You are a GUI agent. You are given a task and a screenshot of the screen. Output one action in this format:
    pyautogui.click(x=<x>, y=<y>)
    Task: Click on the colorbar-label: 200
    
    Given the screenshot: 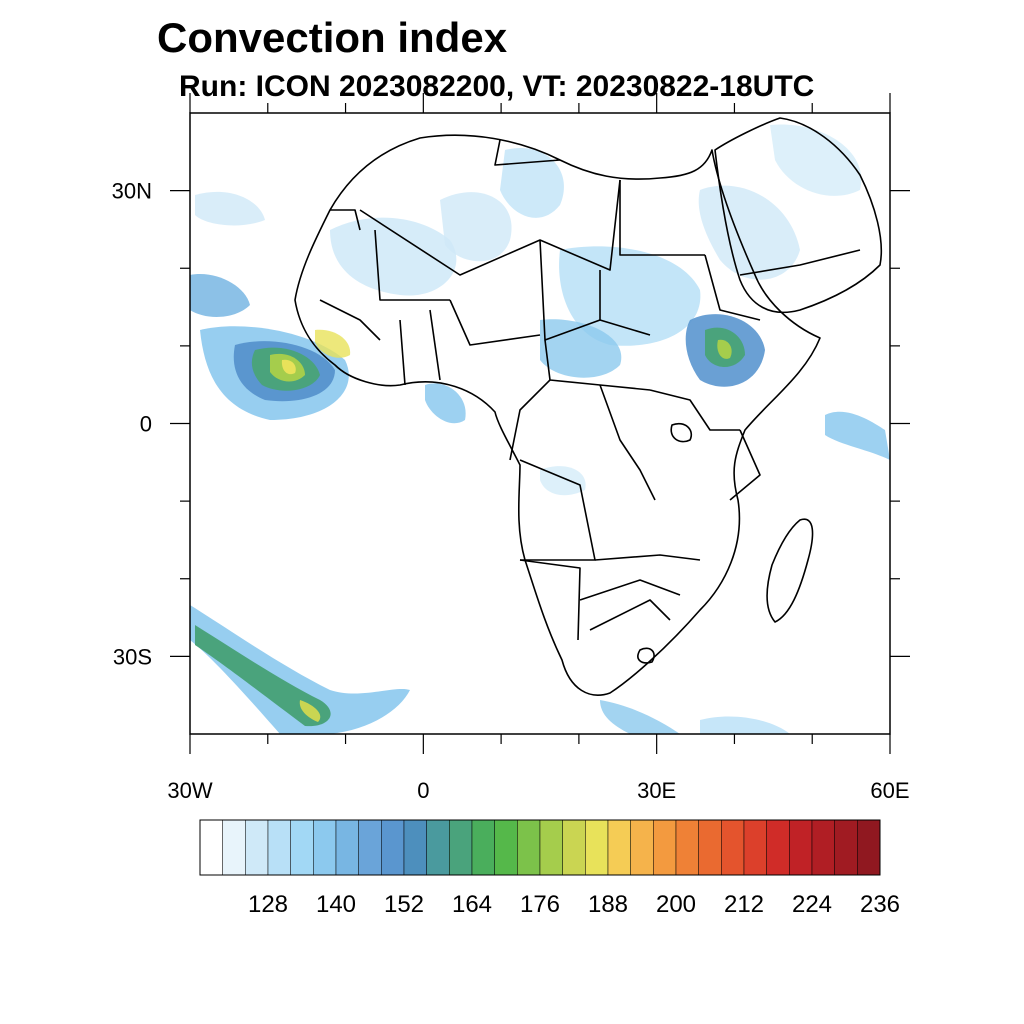 What is the action you would take?
    pyautogui.click(x=676, y=904)
    